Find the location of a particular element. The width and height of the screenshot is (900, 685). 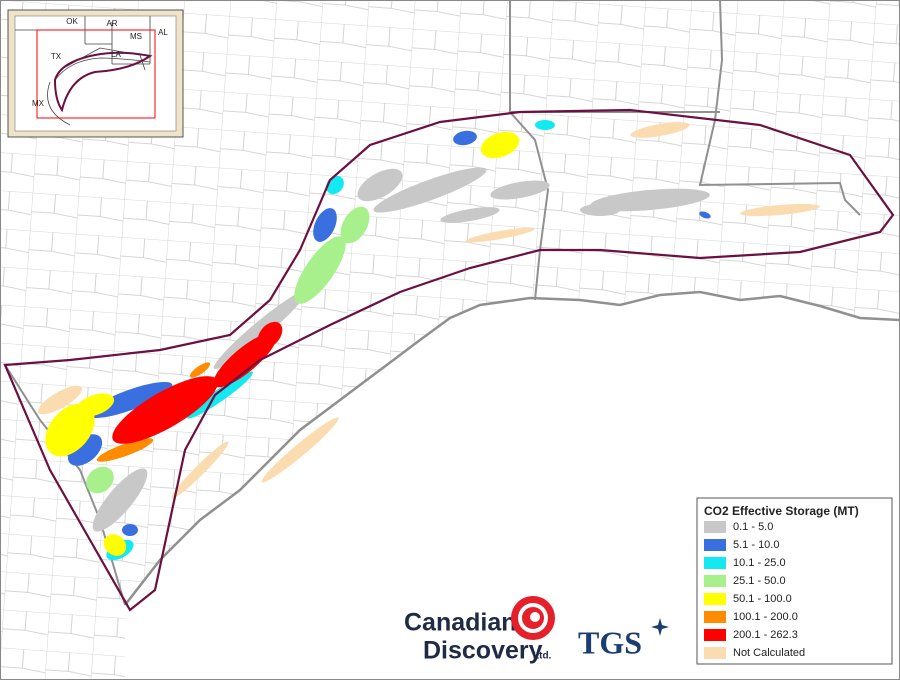

logo-text: Canadian is located at coordinates (460, 623).